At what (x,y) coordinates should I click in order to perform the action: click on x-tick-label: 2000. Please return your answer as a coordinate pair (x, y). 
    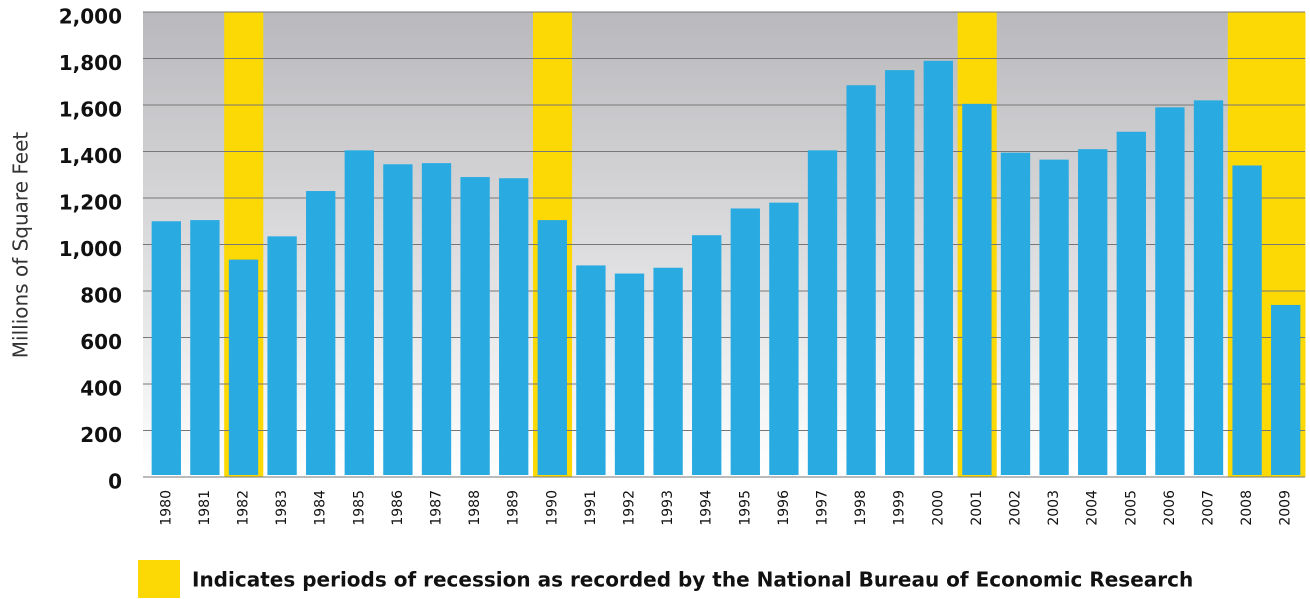
    Looking at the image, I should click on (938, 508).